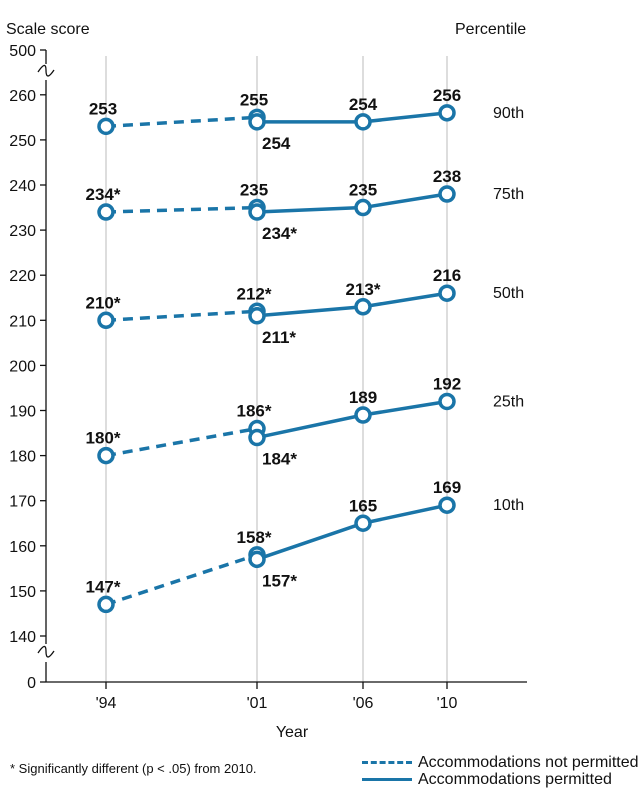 Image resolution: width=641 pixels, height=796 pixels. What do you see at coordinates (508, 113) in the screenshot?
I see `percentile-label: 90th` at bounding box center [508, 113].